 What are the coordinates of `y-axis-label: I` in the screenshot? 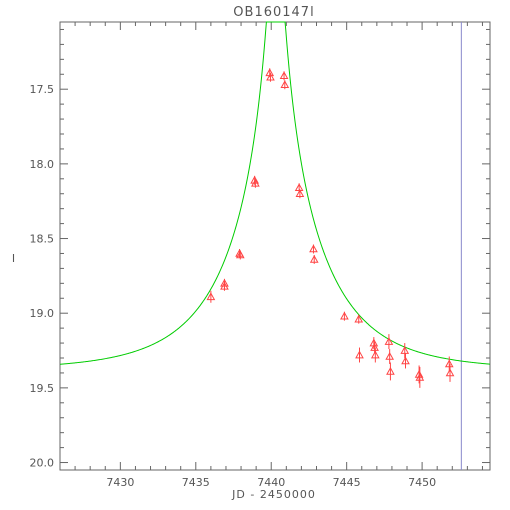 It's located at (14, 258).